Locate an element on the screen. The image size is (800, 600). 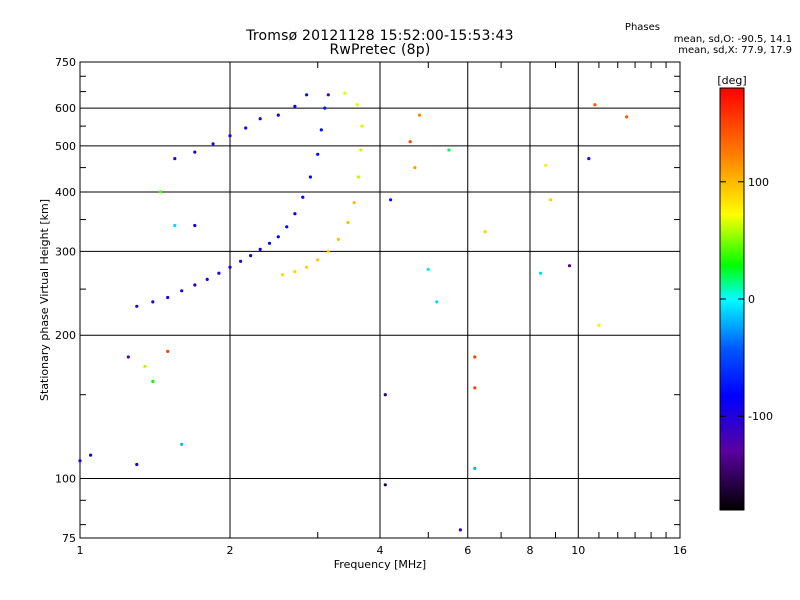
y-tick-label: 400 is located at coordinates (65, 192).